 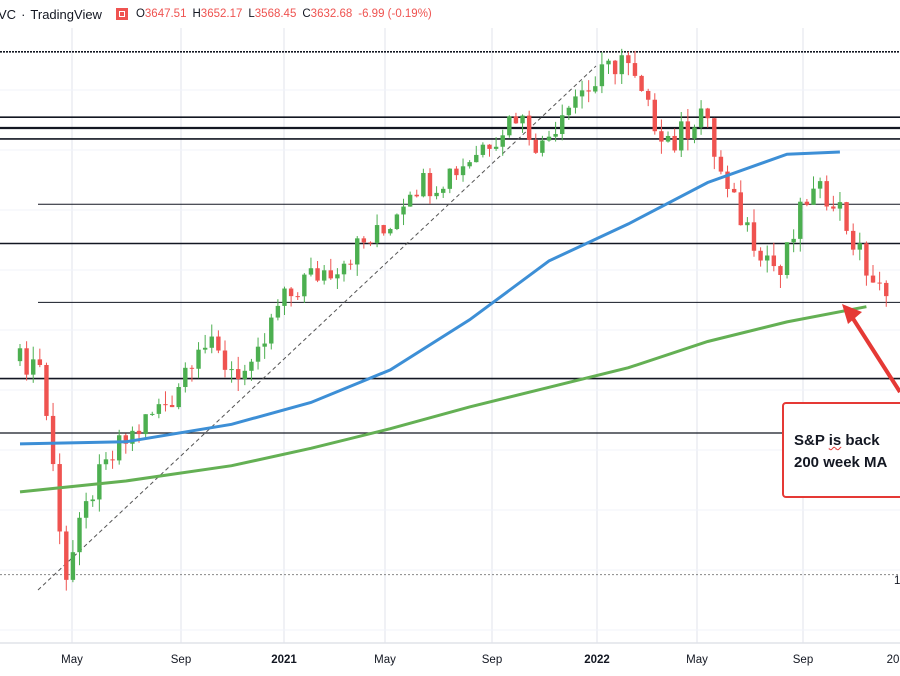 I want to click on high-value: 3652.17, so click(x=221, y=14).